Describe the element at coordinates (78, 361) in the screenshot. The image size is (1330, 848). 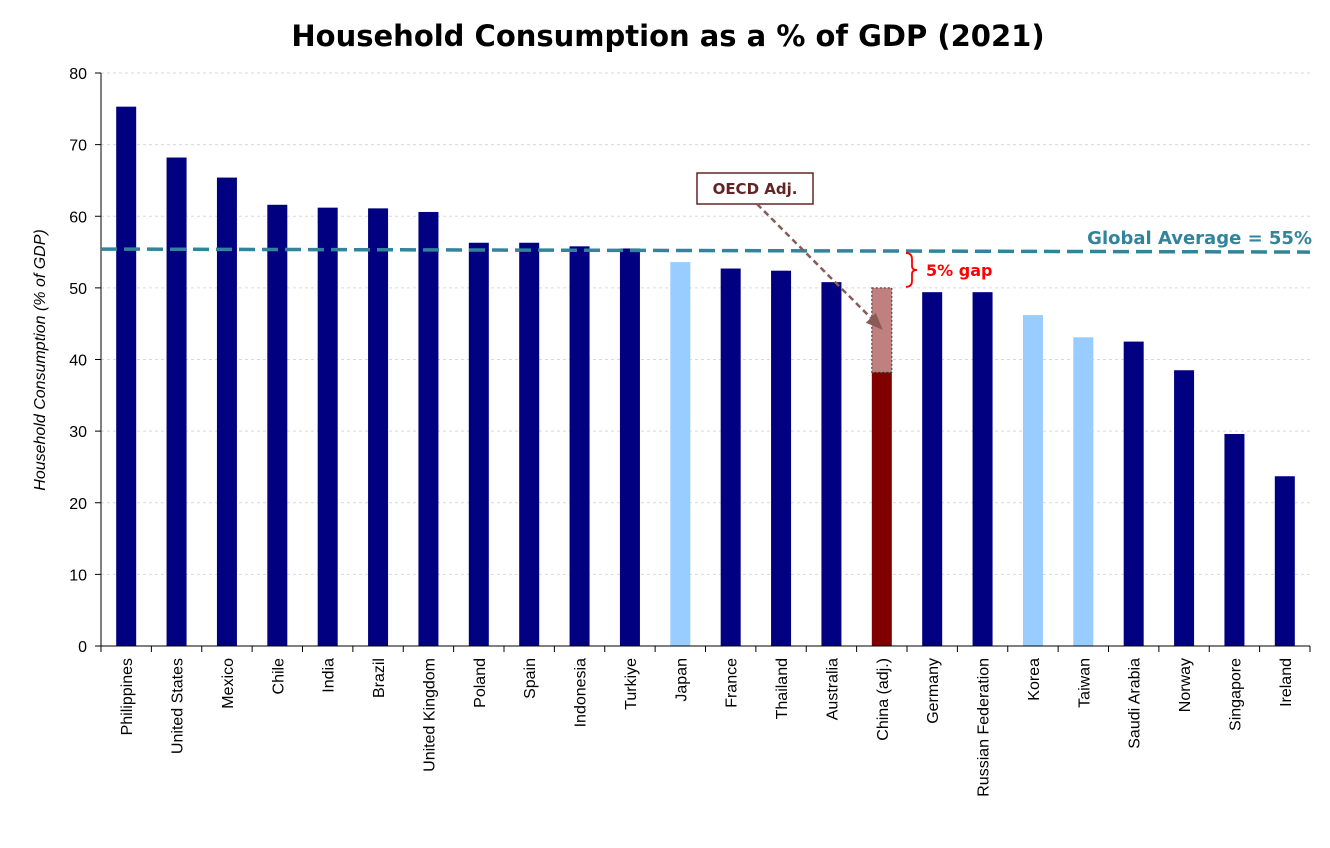
I see `y-tick-label: 40` at that location.